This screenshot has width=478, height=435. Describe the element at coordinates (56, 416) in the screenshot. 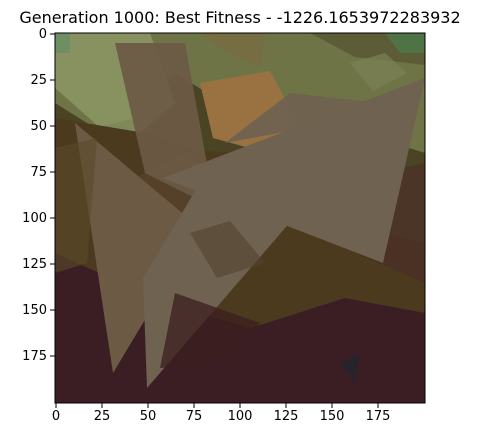

I see `x-tick-label-0: 0` at that location.